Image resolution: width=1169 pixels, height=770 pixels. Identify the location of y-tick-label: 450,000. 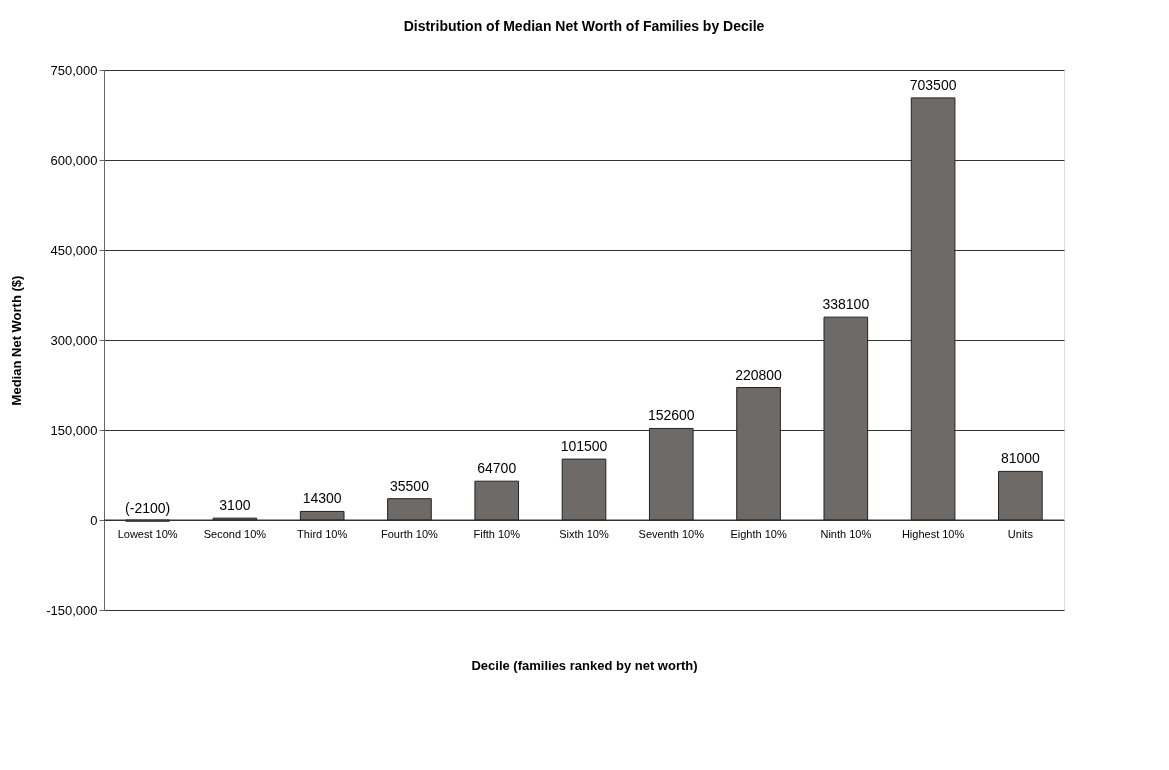
(74, 250).